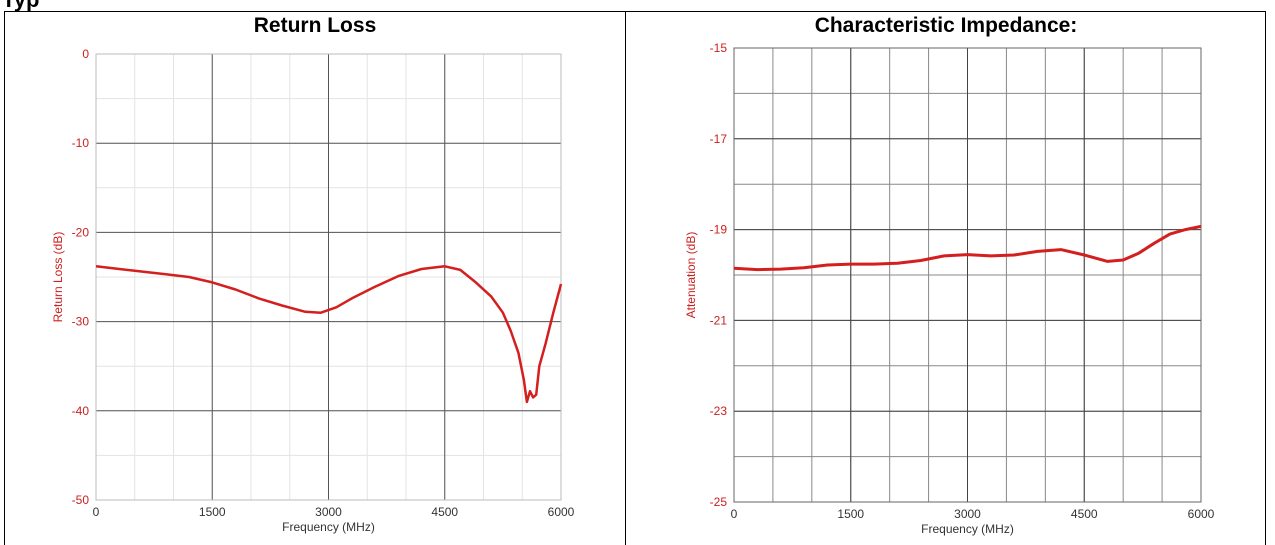 The image size is (1275, 545). Describe the element at coordinates (691, 275) in the screenshot. I see `y-axis-label: Attenuation (dB)` at that location.